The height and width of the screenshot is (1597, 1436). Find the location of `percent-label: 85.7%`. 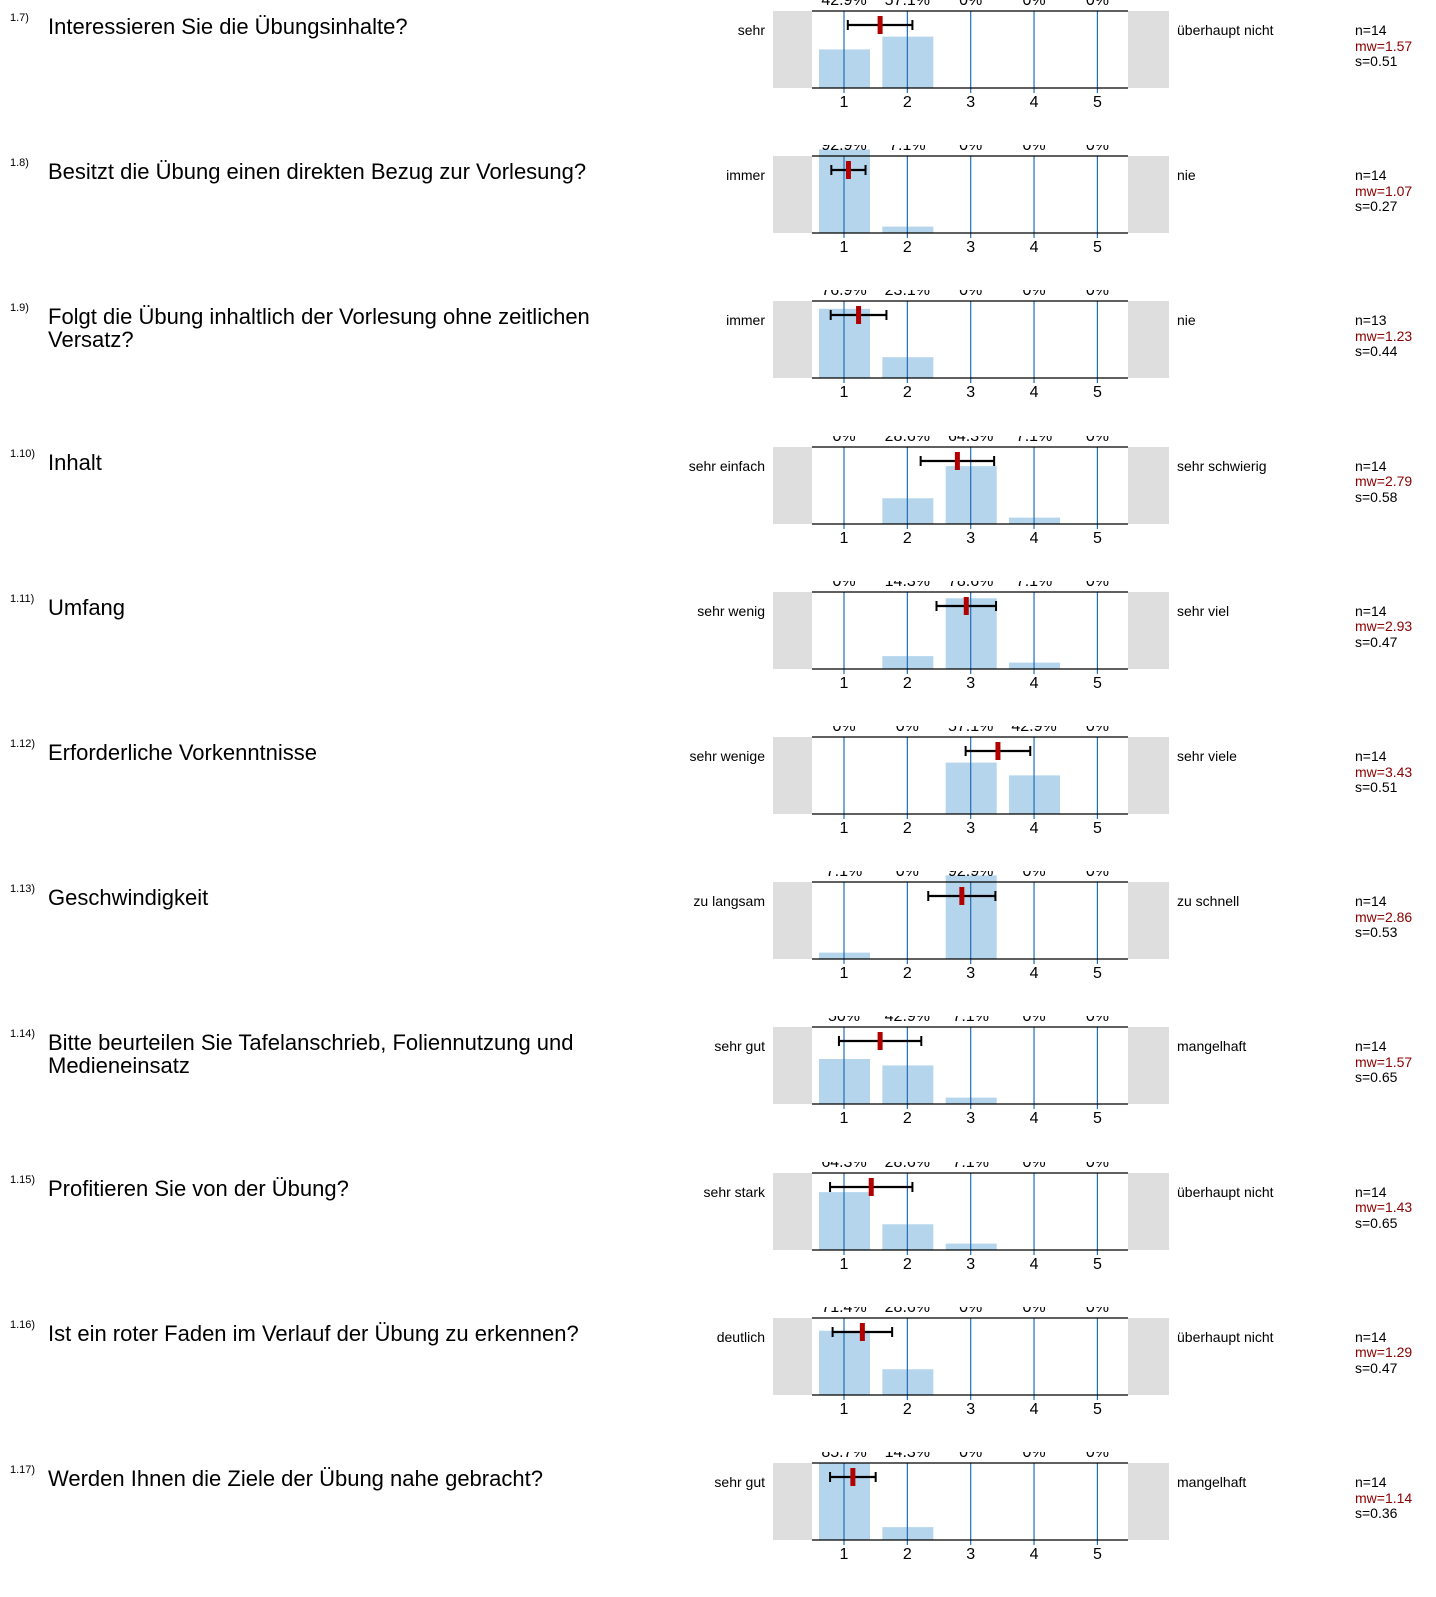

percent-label: 85.7% is located at coordinates (843, 1456).